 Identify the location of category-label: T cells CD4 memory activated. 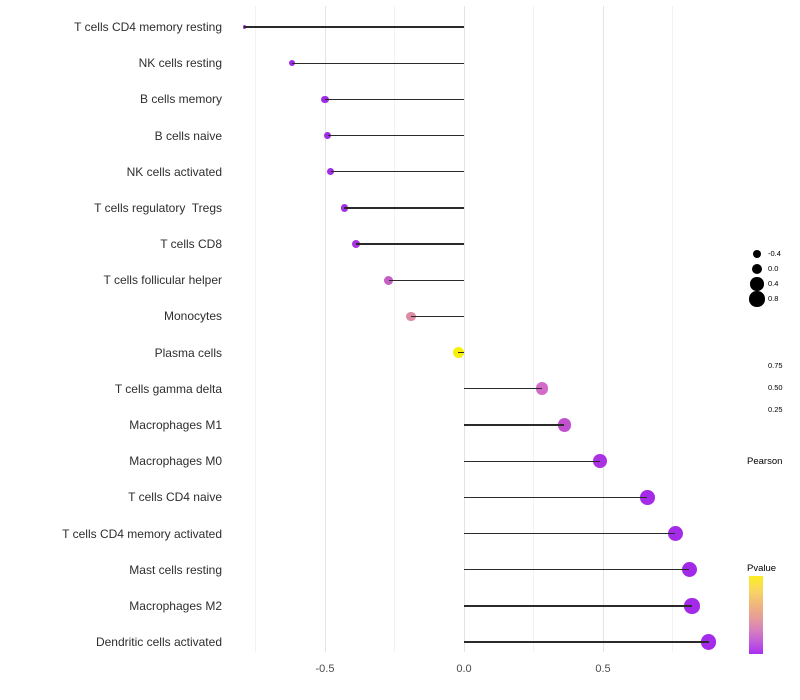
(142, 533).